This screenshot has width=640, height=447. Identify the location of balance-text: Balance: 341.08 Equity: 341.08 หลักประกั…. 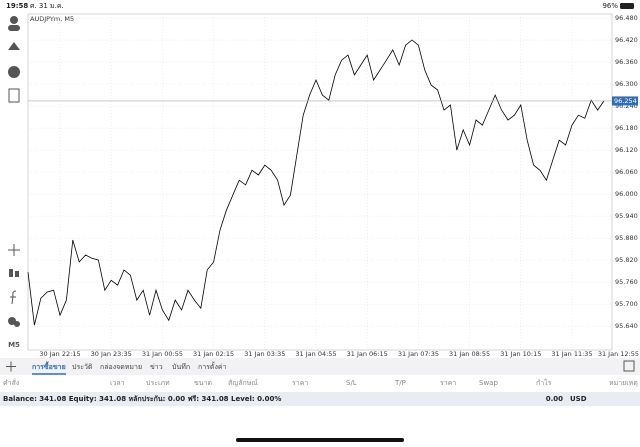
(142, 399).